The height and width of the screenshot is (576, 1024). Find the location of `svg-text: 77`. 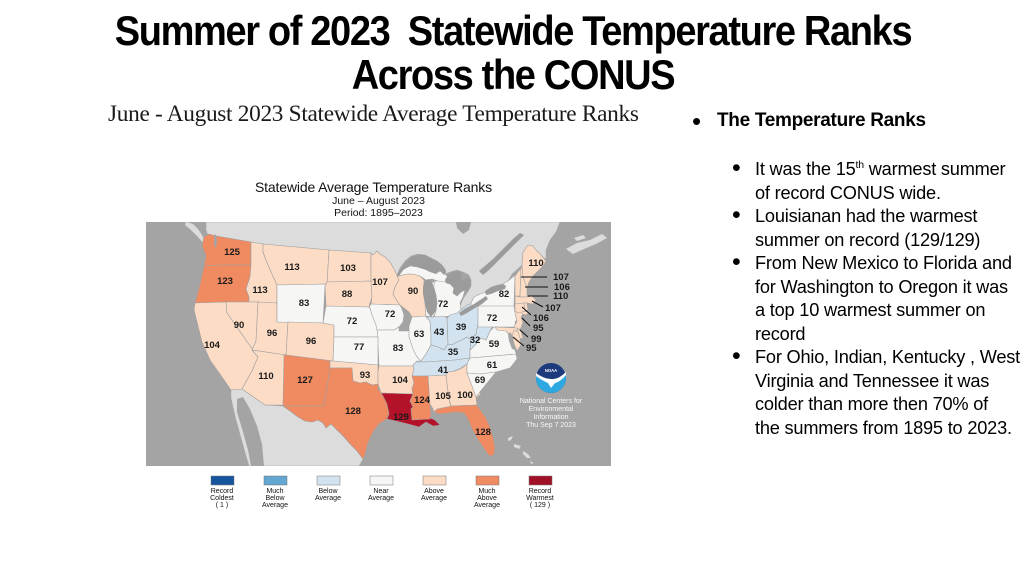

svg-text: 77 is located at coordinates (359, 347).